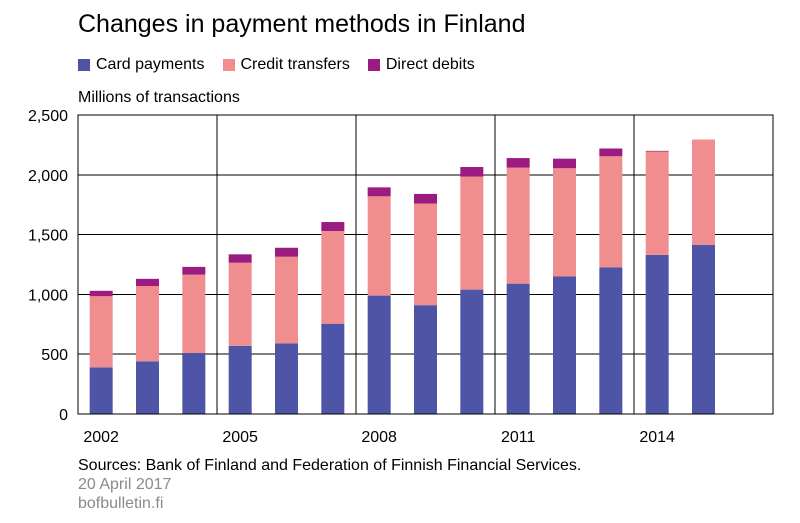 This screenshot has width=800, height=523. What do you see at coordinates (101, 437) in the screenshot?
I see `x-tick-label: 2002` at bounding box center [101, 437].